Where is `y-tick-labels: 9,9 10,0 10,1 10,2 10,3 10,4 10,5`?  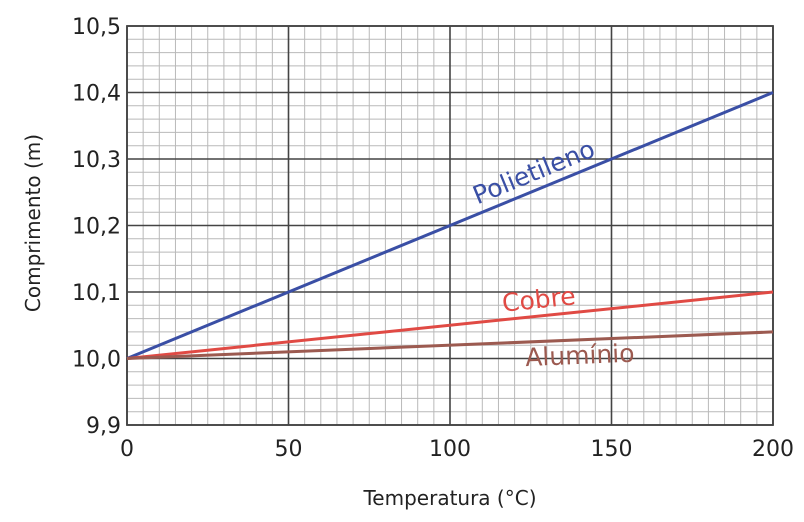
y-tick-labels: 9,9 10,0 10,1 10,2 10,3 10,4 10,5 is located at coordinates (96, 227).